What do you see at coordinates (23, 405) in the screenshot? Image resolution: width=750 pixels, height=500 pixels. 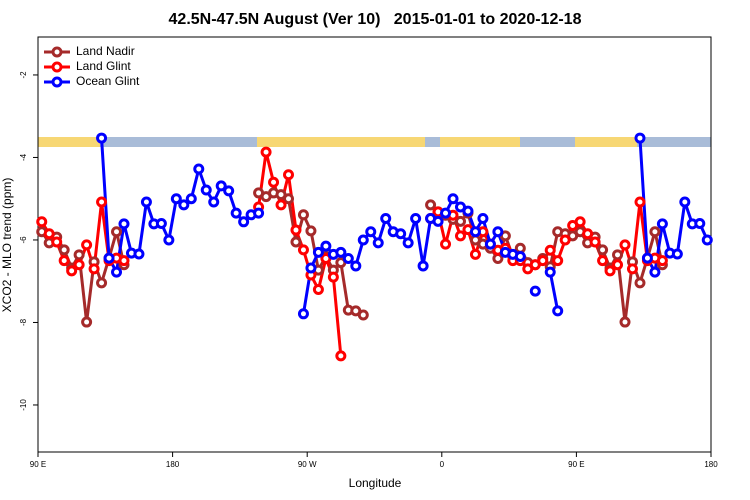 I see `y-tick-label: -10` at bounding box center [23, 405].